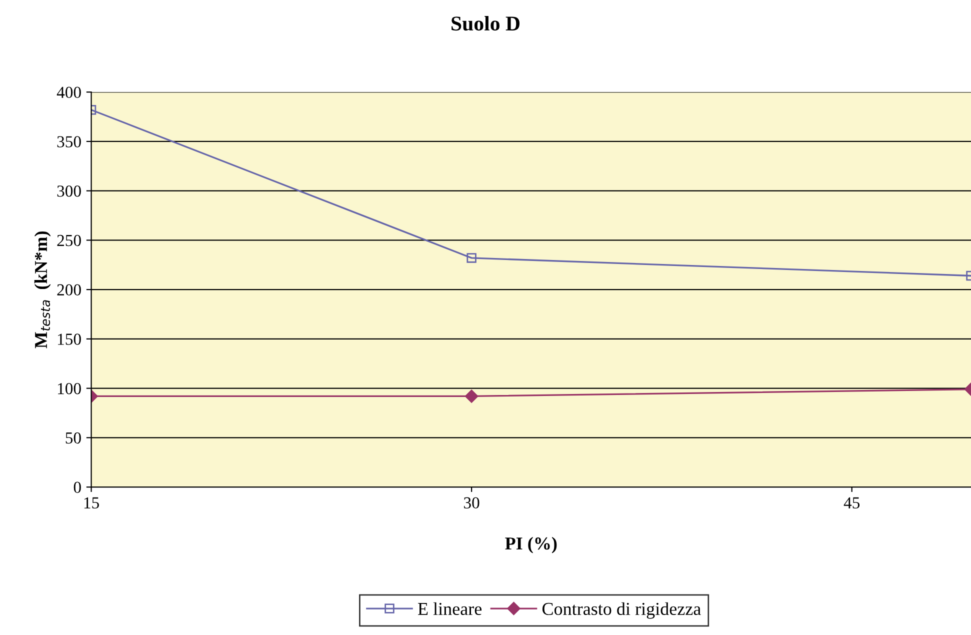  I want to click on x-tick-label: 30, so click(472, 502).